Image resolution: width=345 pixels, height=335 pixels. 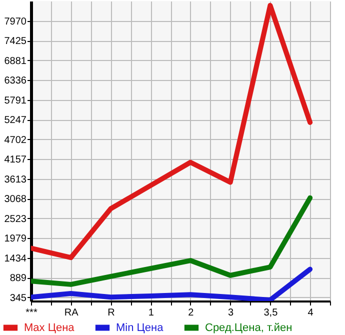 What do you see at coordinates (15, 160) in the screenshot?
I see `y-tick-label: 4157` at bounding box center [15, 160].